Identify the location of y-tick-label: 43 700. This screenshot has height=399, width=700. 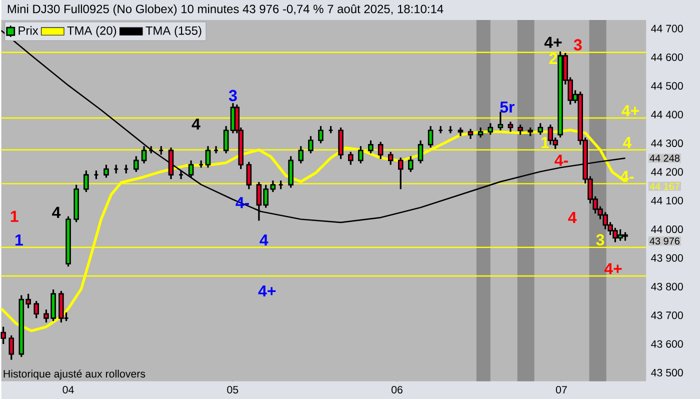
(667, 315).